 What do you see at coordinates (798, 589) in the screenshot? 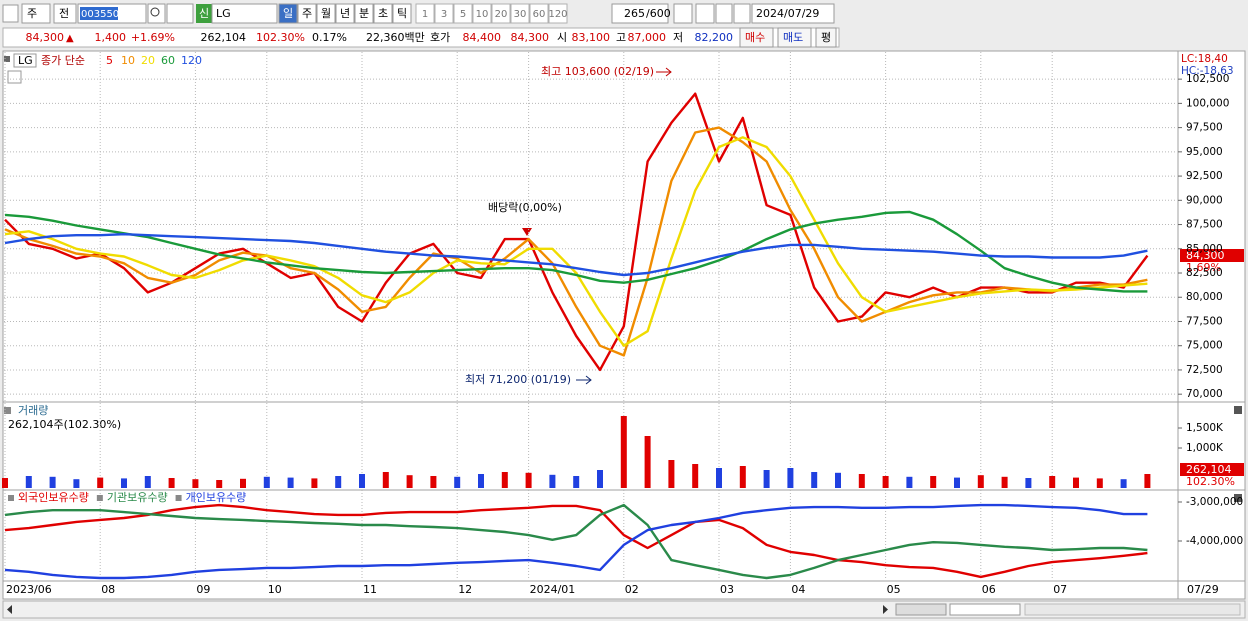
I see `x-tick-label: 04` at bounding box center [798, 589].